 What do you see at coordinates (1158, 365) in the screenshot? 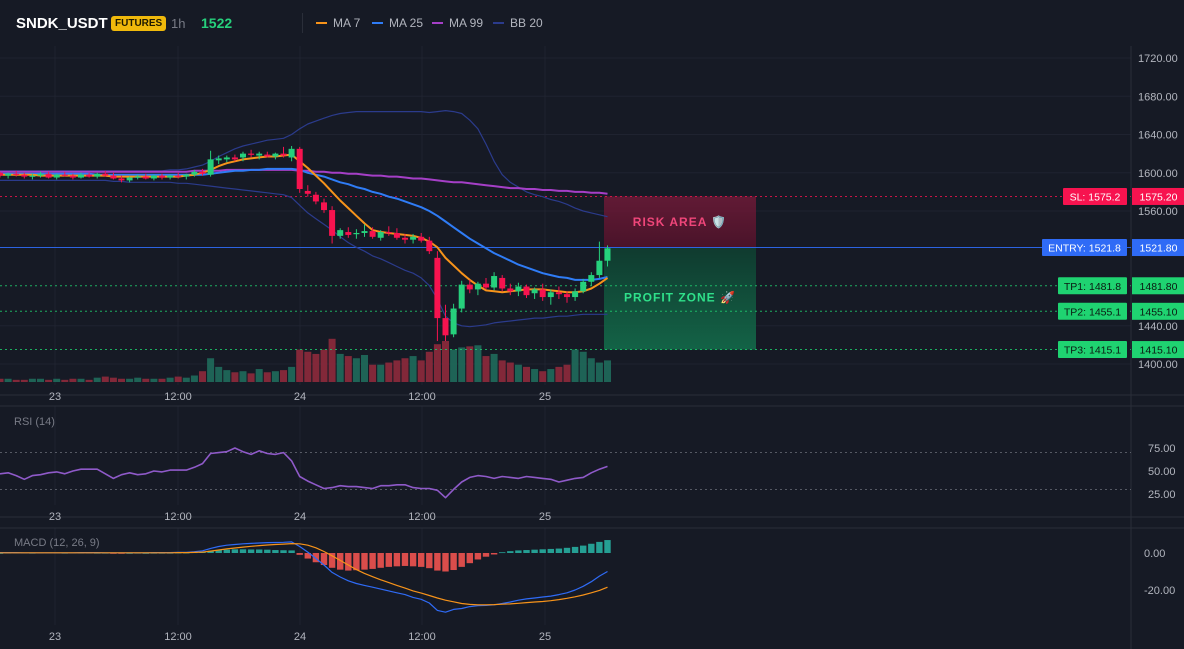
I see `price-tick-label: 1400.00` at bounding box center [1158, 365].